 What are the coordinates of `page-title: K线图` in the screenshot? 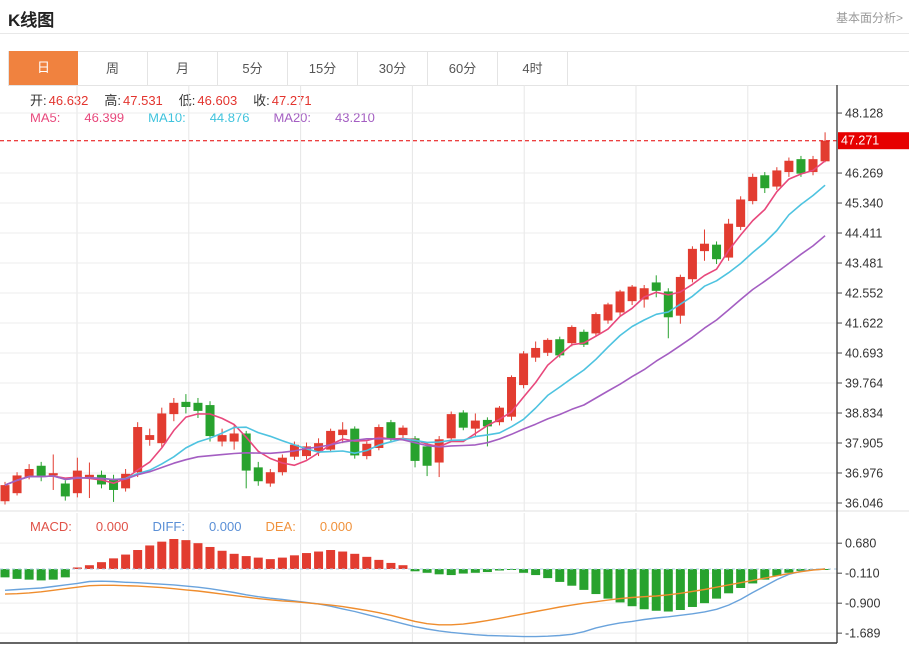 It's located at (31, 20).